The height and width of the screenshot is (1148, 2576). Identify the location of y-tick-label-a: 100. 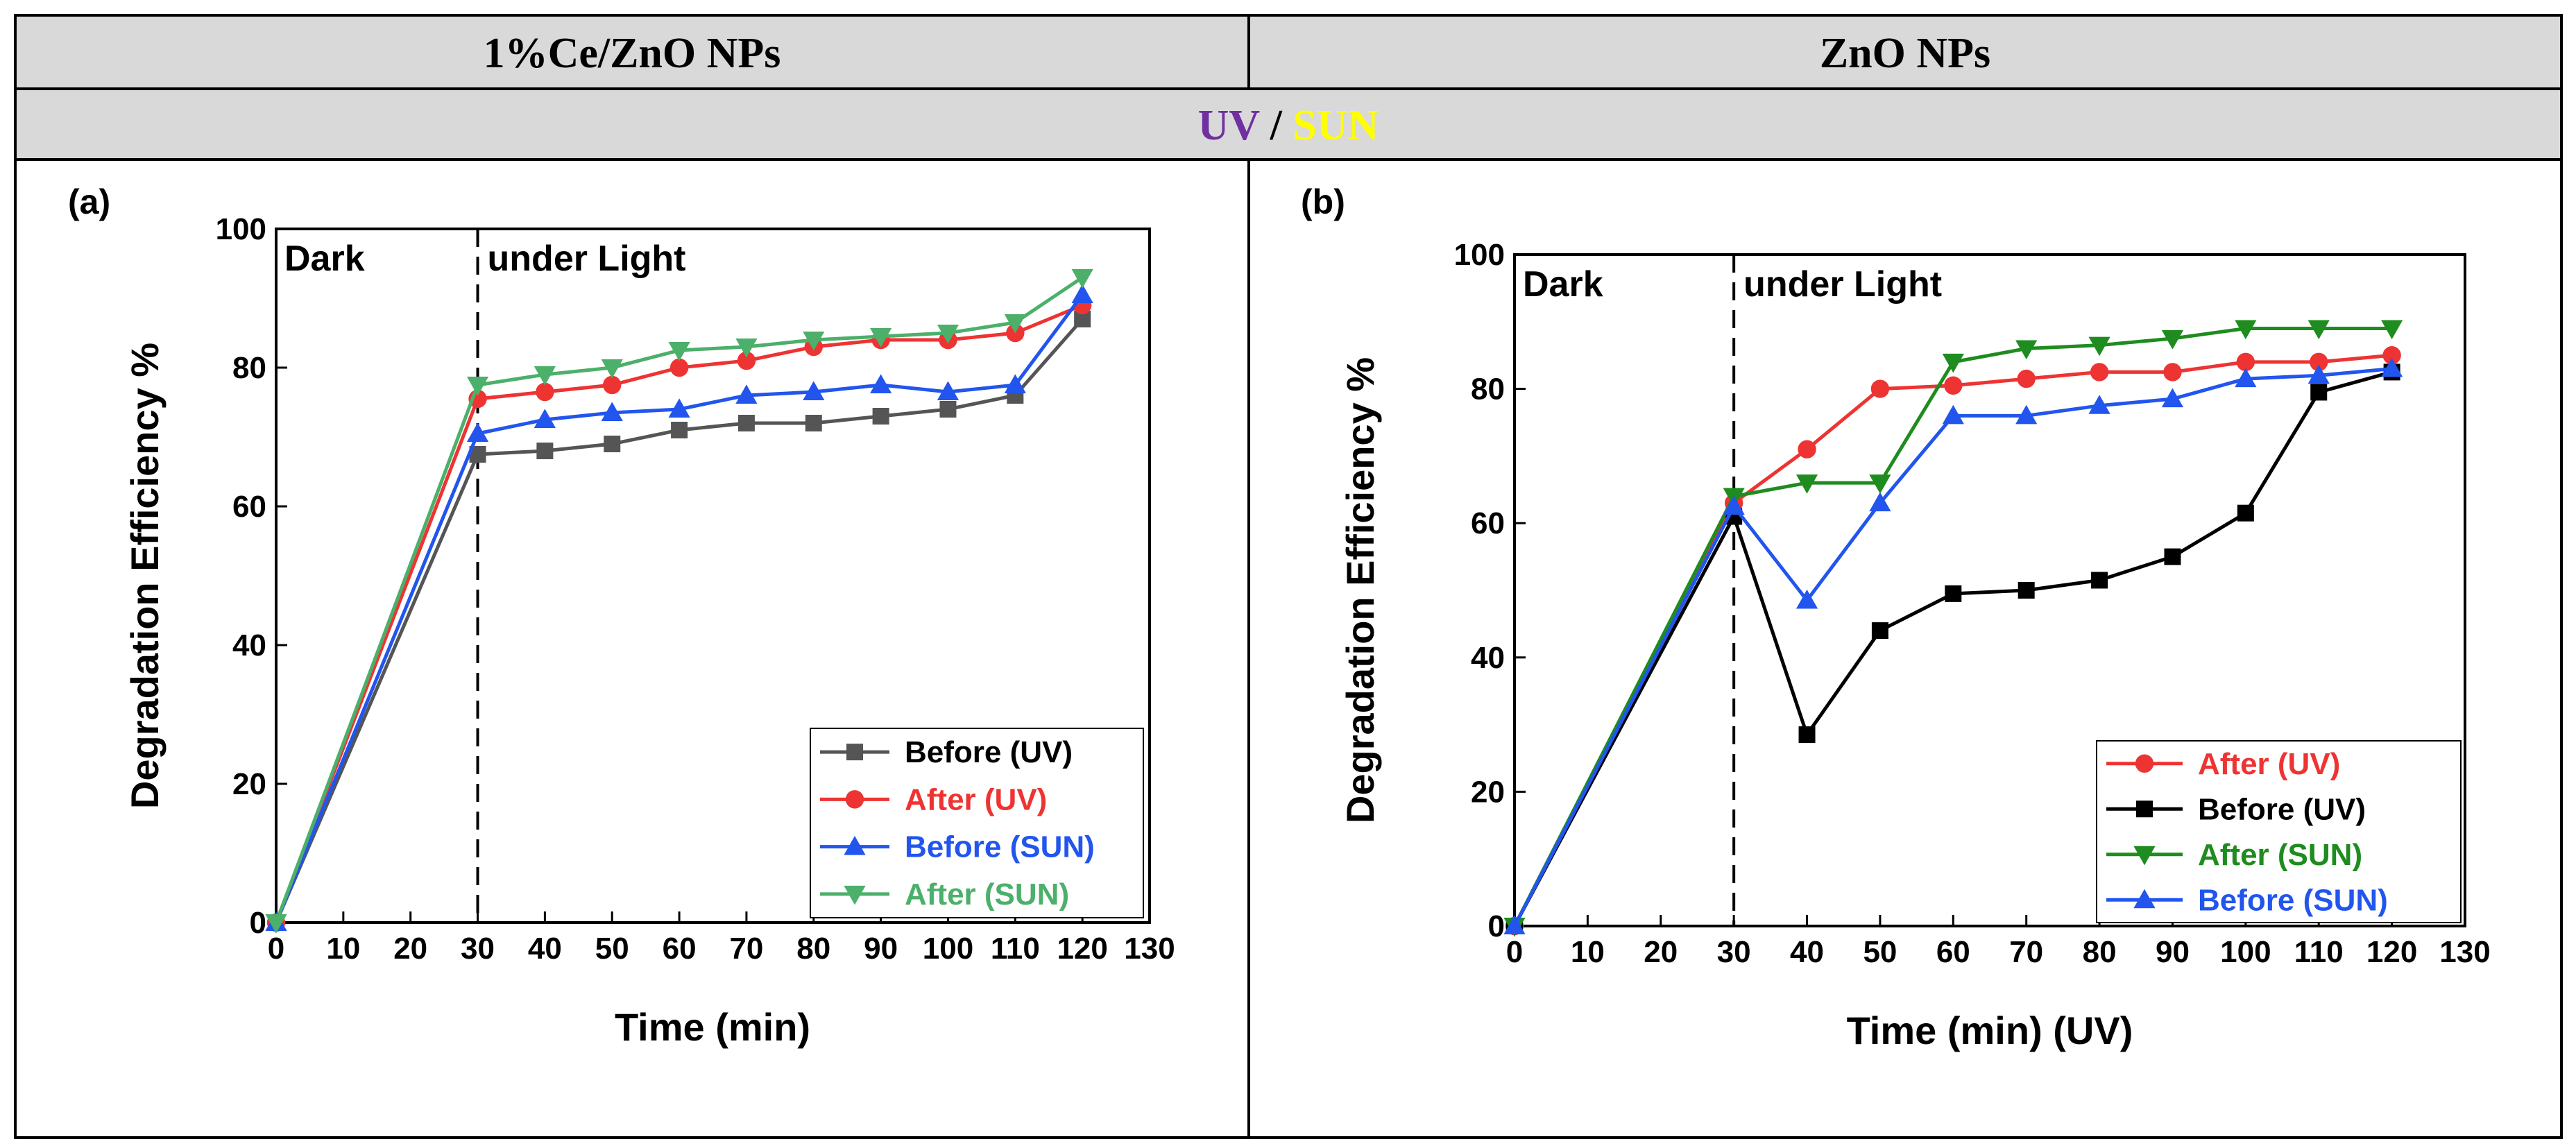
(241, 229).